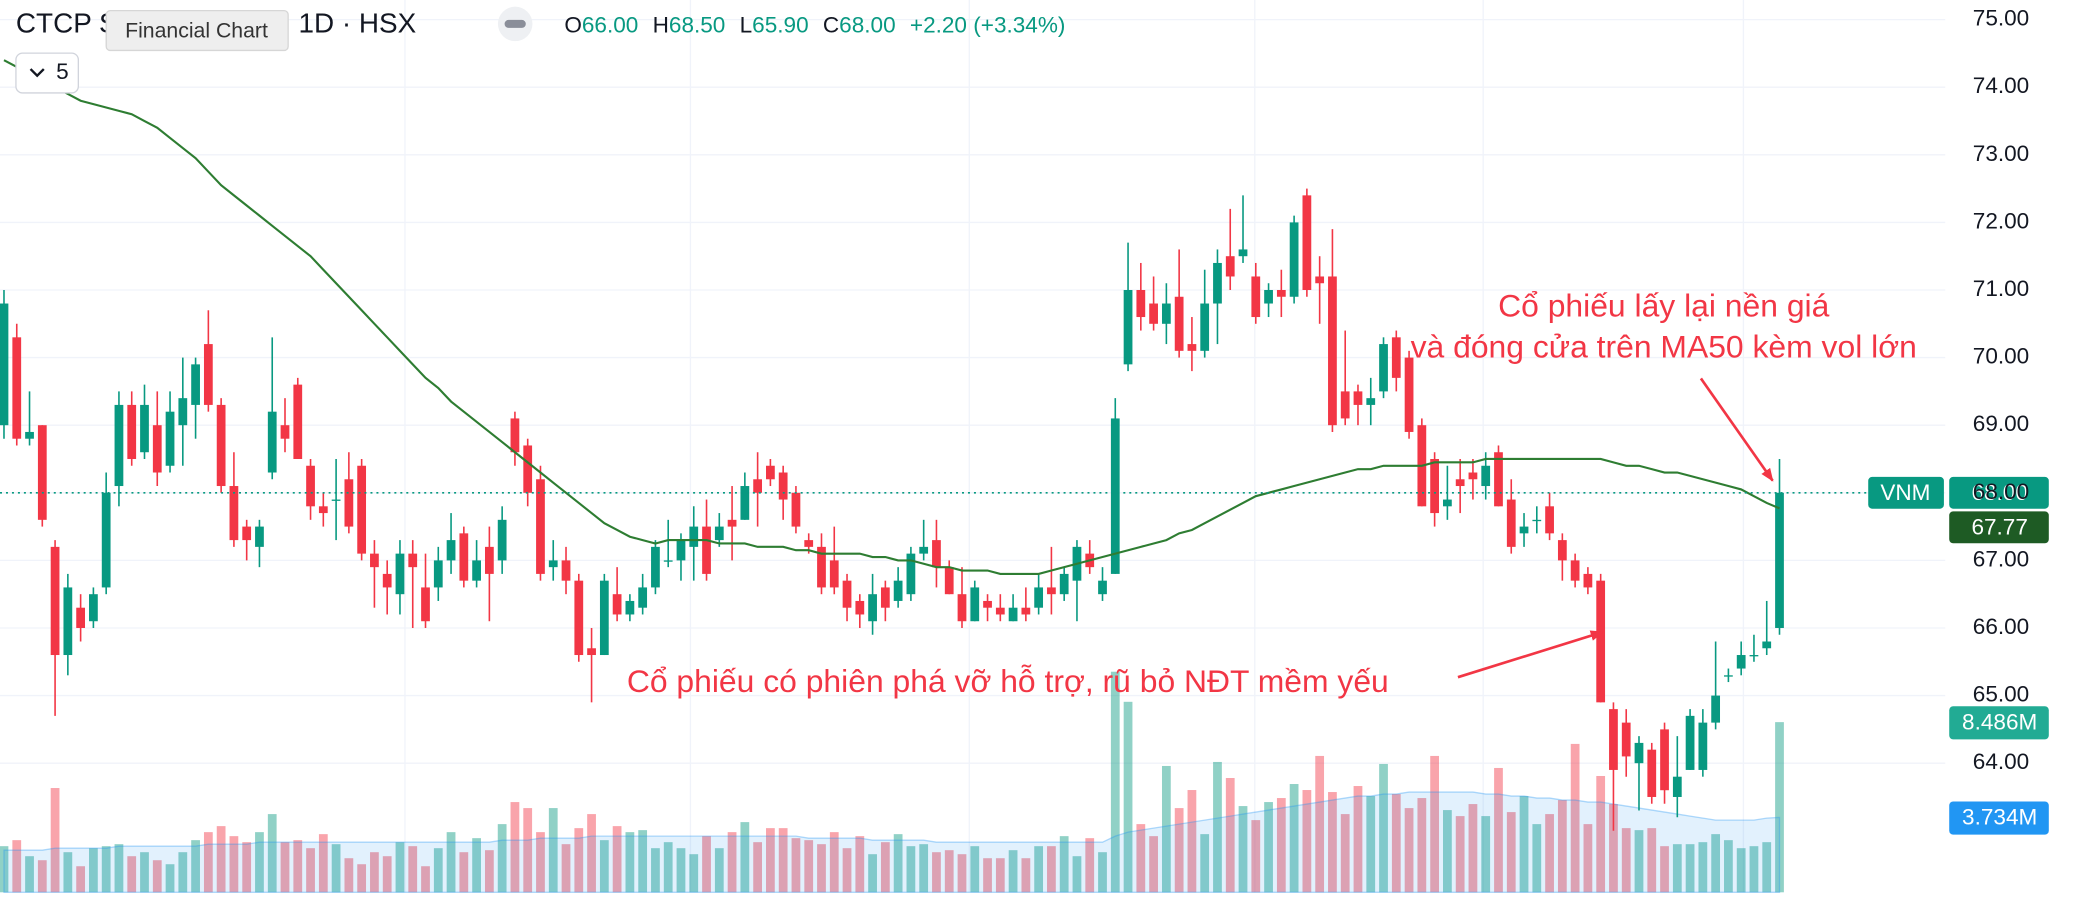 The width and height of the screenshot is (2082, 900). What do you see at coordinates (2001, 626) in the screenshot?
I see `y-tick-label: 66.00` at bounding box center [2001, 626].